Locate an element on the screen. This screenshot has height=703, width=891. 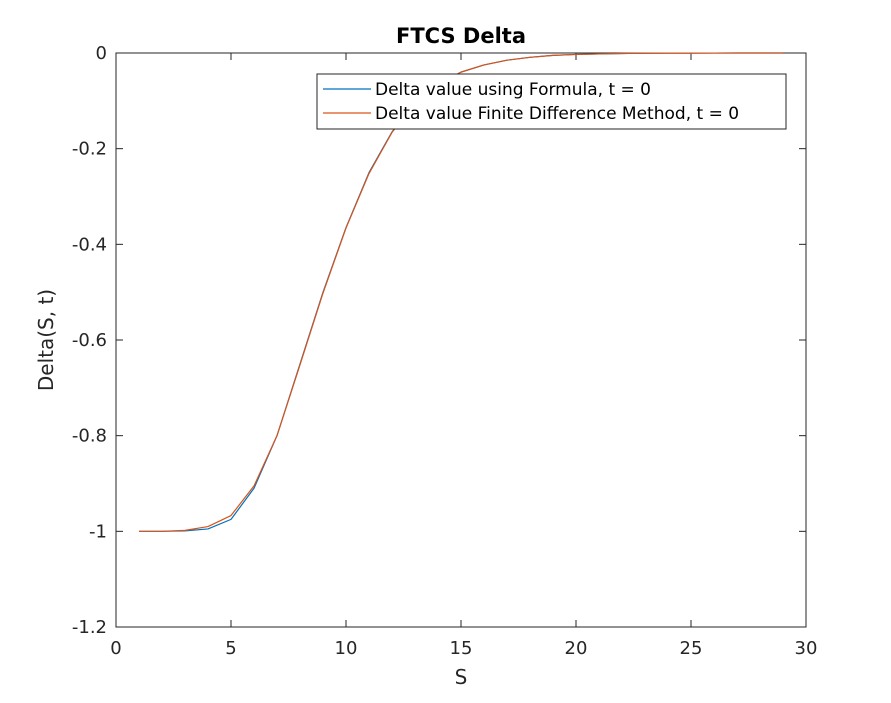
y-tick-label-3: -0.6 is located at coordinates (89, 340).